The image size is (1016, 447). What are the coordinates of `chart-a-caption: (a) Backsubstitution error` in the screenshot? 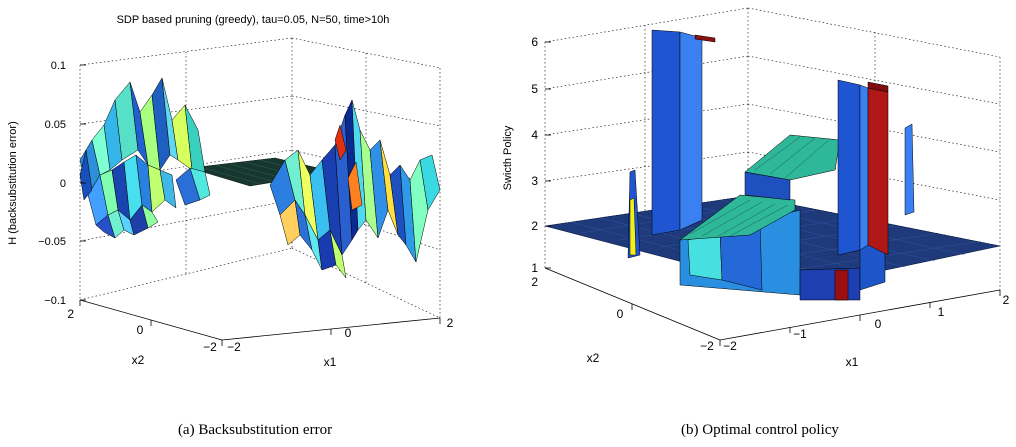 It's located at (255, 430).